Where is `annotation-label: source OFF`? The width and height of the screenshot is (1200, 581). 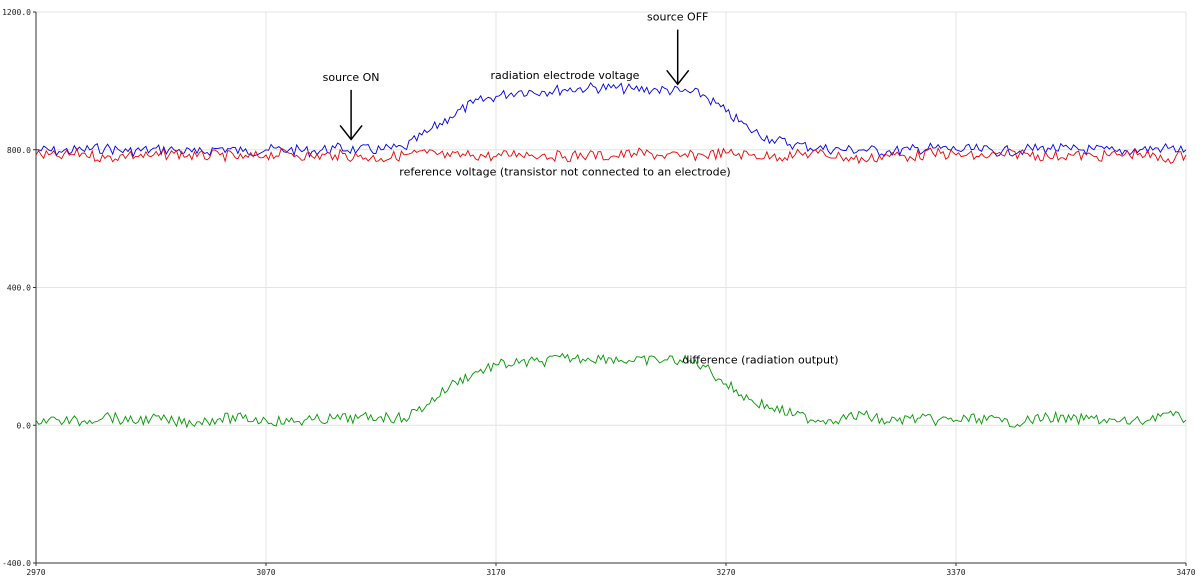
annotation-label: source OFF is located at coordinates (677, 17).